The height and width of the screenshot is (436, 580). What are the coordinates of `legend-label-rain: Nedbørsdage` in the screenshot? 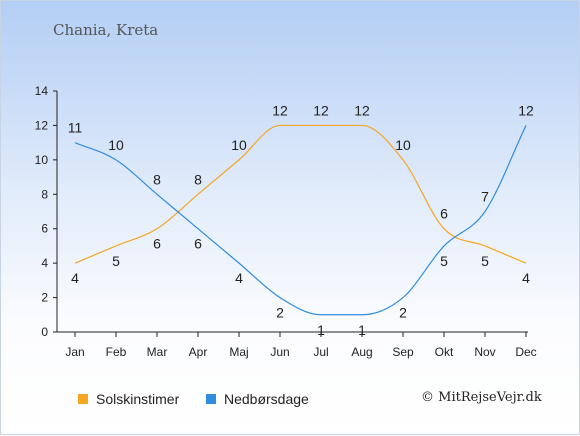 It's located at (266, 399).